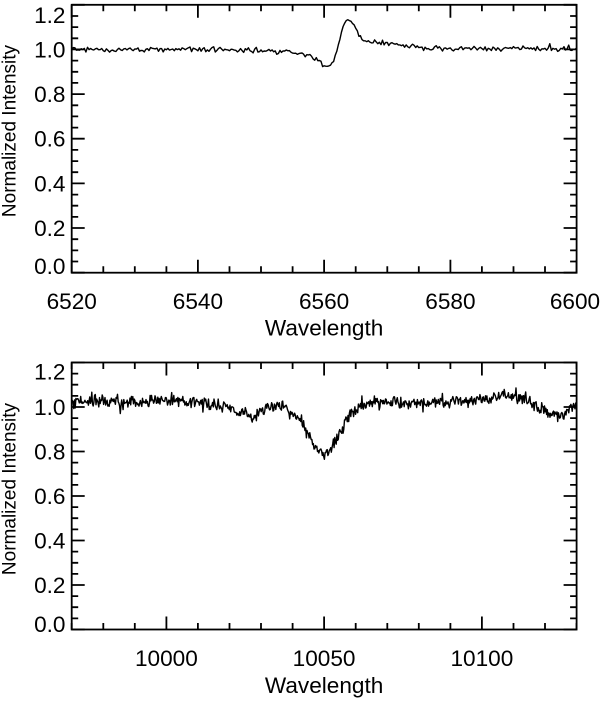 The height and width of the screenshot is (704, 600). What do you see at coordinates (166, 658) in the screenshot?
I see `svg-text: 10000` at bounding box center [166, 658].